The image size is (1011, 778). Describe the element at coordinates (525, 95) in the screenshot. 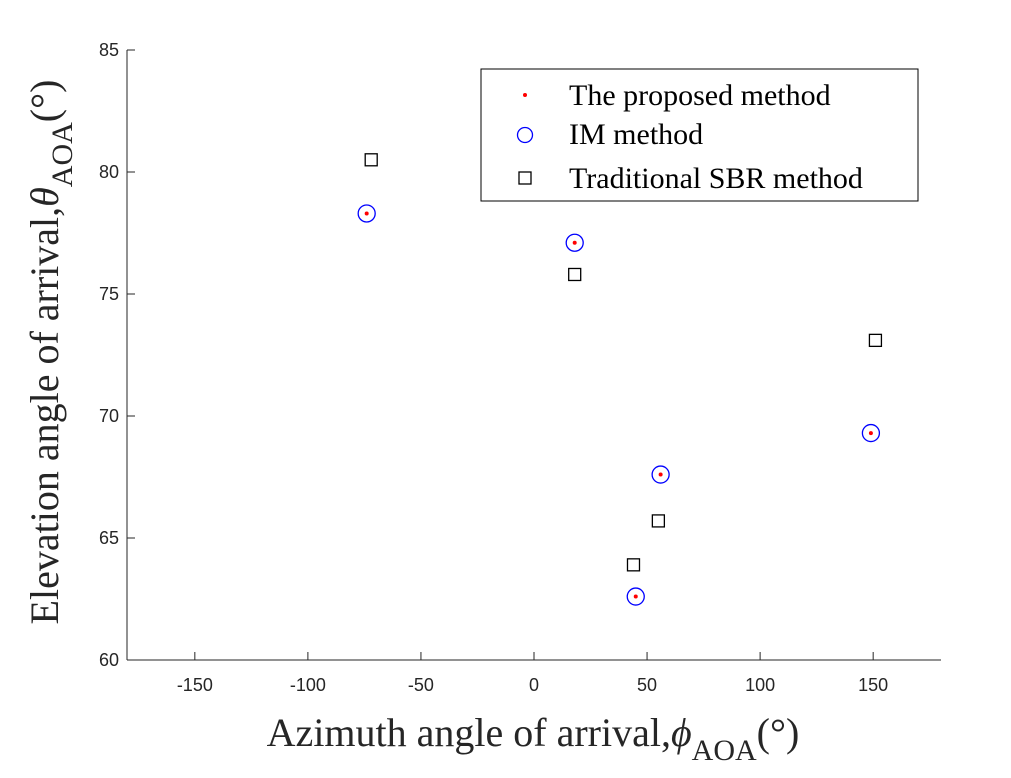

I see `legend-marker-proposed` at that location.